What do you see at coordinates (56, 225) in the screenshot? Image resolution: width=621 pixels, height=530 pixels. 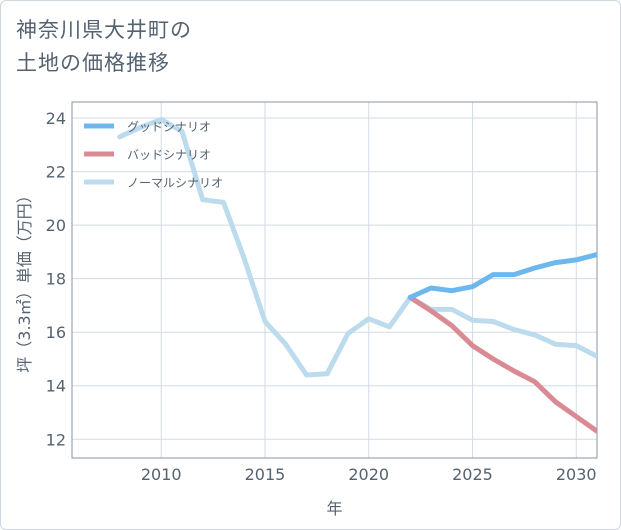 I see `y-tick-label: 20` at bounding box center [56, 225].